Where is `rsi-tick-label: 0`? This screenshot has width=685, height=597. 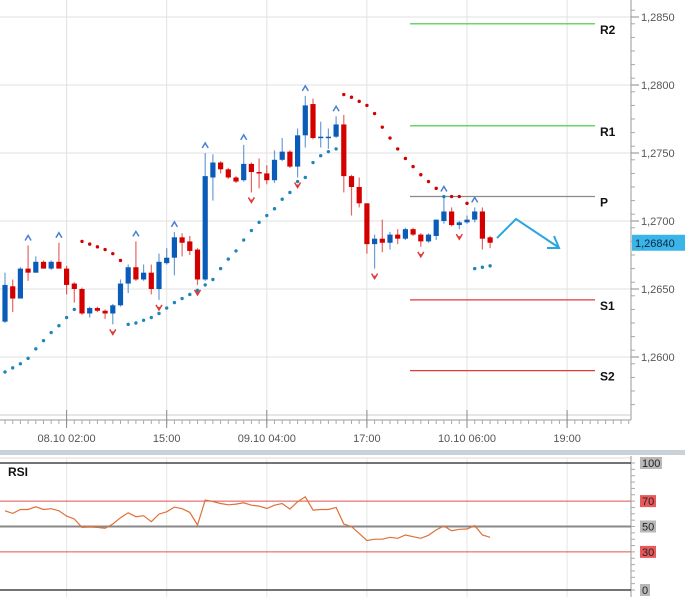
rsi-tick-label: 0 is located at coordinates (645, 591).